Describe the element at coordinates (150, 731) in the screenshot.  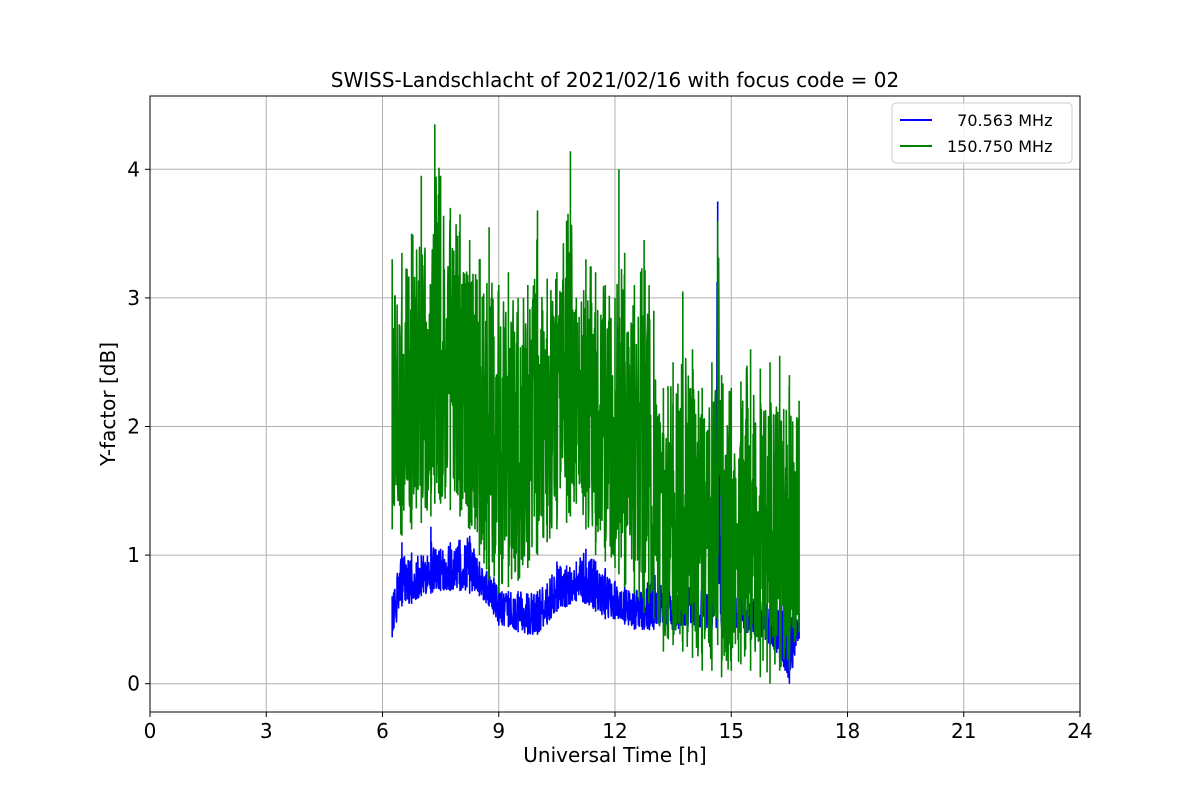
I see `x-tick-label: 0` at that location.